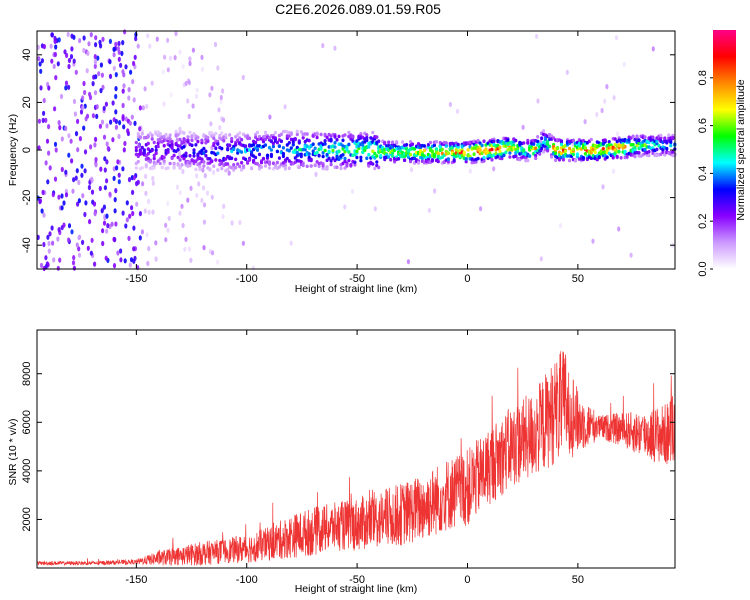 This screenshot has height=600, width=750. What do you see at coordinates (703, 221) in the screenshot?
I see `colorbar-tick-label: 0.2` at bounding box center [703, 221].